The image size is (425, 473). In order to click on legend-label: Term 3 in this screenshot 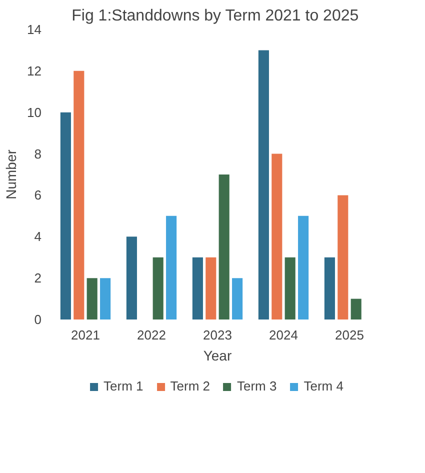, I will do `click(257, 386)`.